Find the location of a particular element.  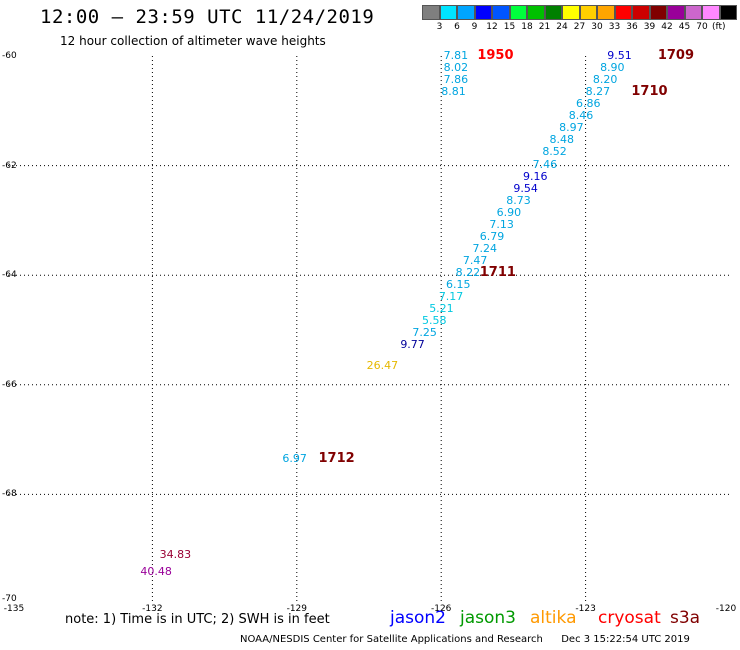

color-scale-label: 42 is located at coordinates (667, 27).